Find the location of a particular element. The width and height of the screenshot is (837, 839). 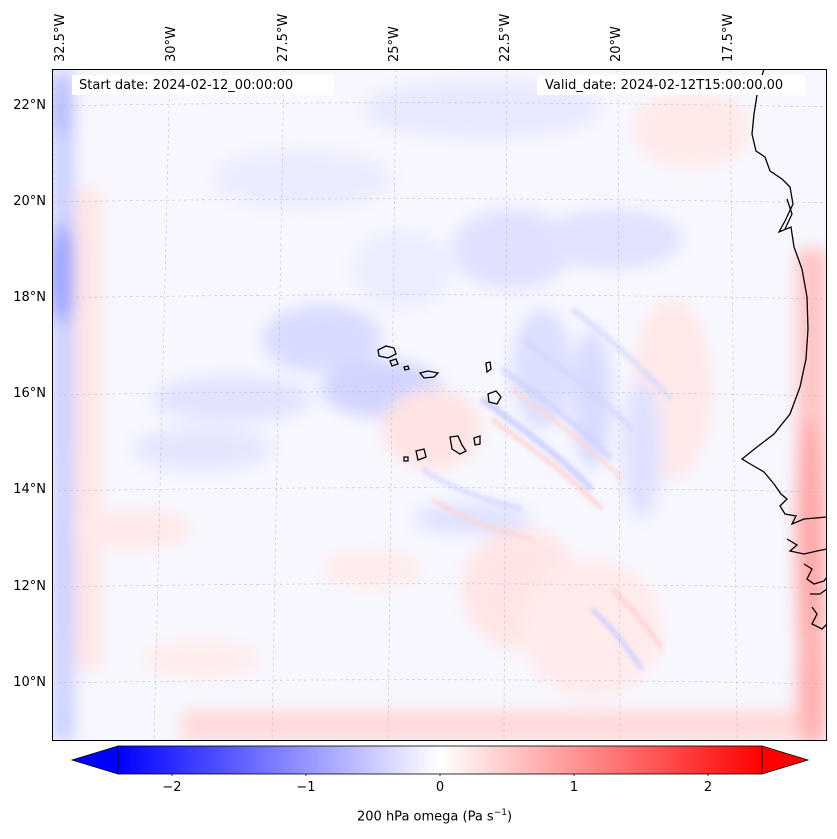

colorbar-title: 200 hPa omega (Pa s−1) is located at coordinates (434, 816).